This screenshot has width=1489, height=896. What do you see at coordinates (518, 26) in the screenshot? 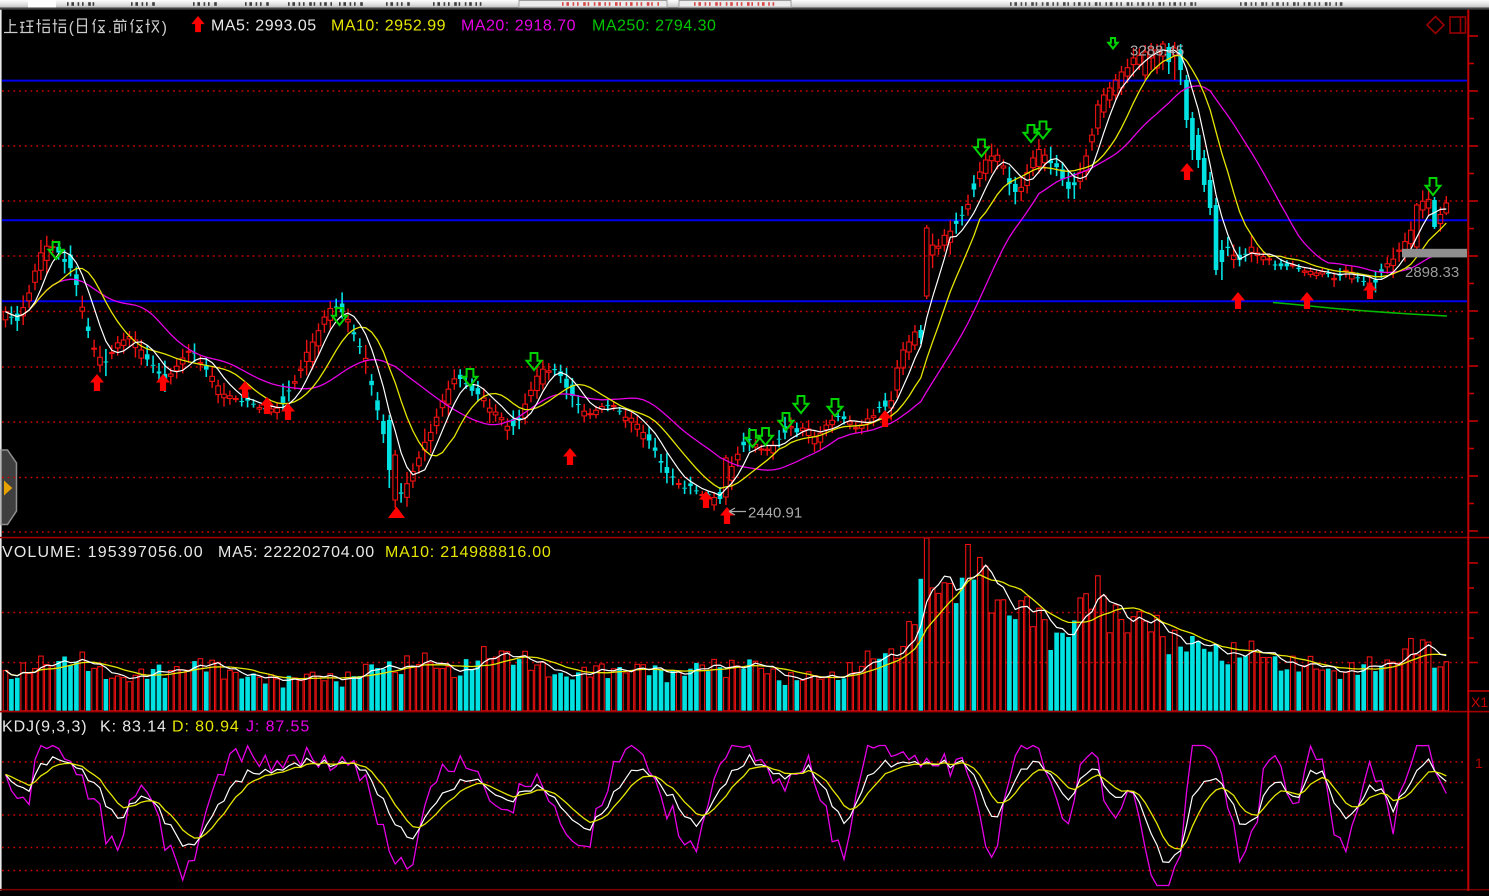
I see `svg-text: MA20: 2918.70` at bounding box center [518, 26].